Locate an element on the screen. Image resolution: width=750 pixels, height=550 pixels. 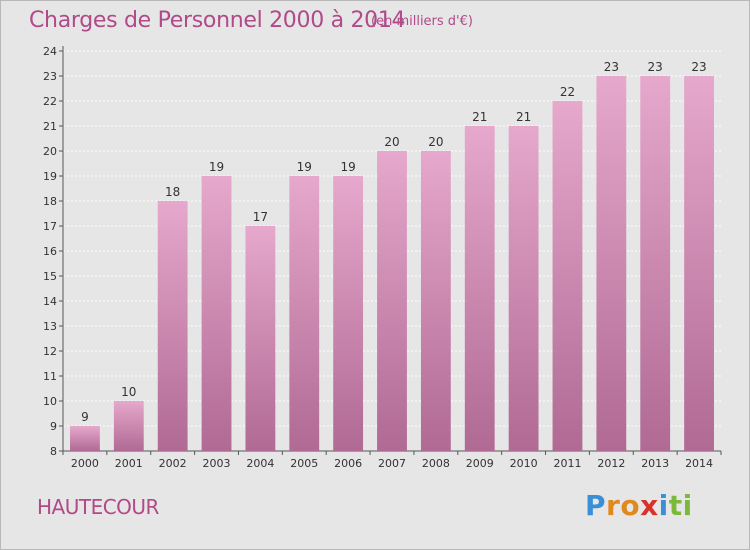
brand-letter: r is located at coordinates (613, 505).